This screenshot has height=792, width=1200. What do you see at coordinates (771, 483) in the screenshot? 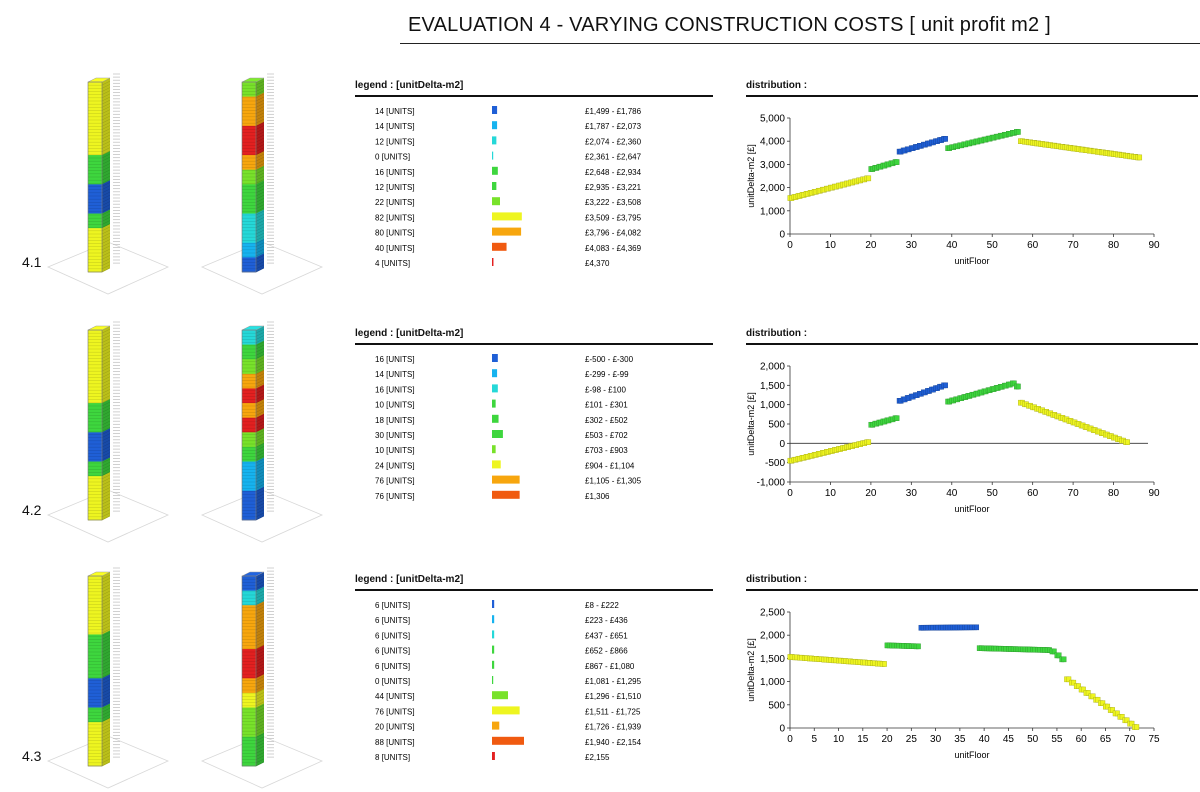
I see `y-tick-label: -1,000` at bounding box center [771, 483].